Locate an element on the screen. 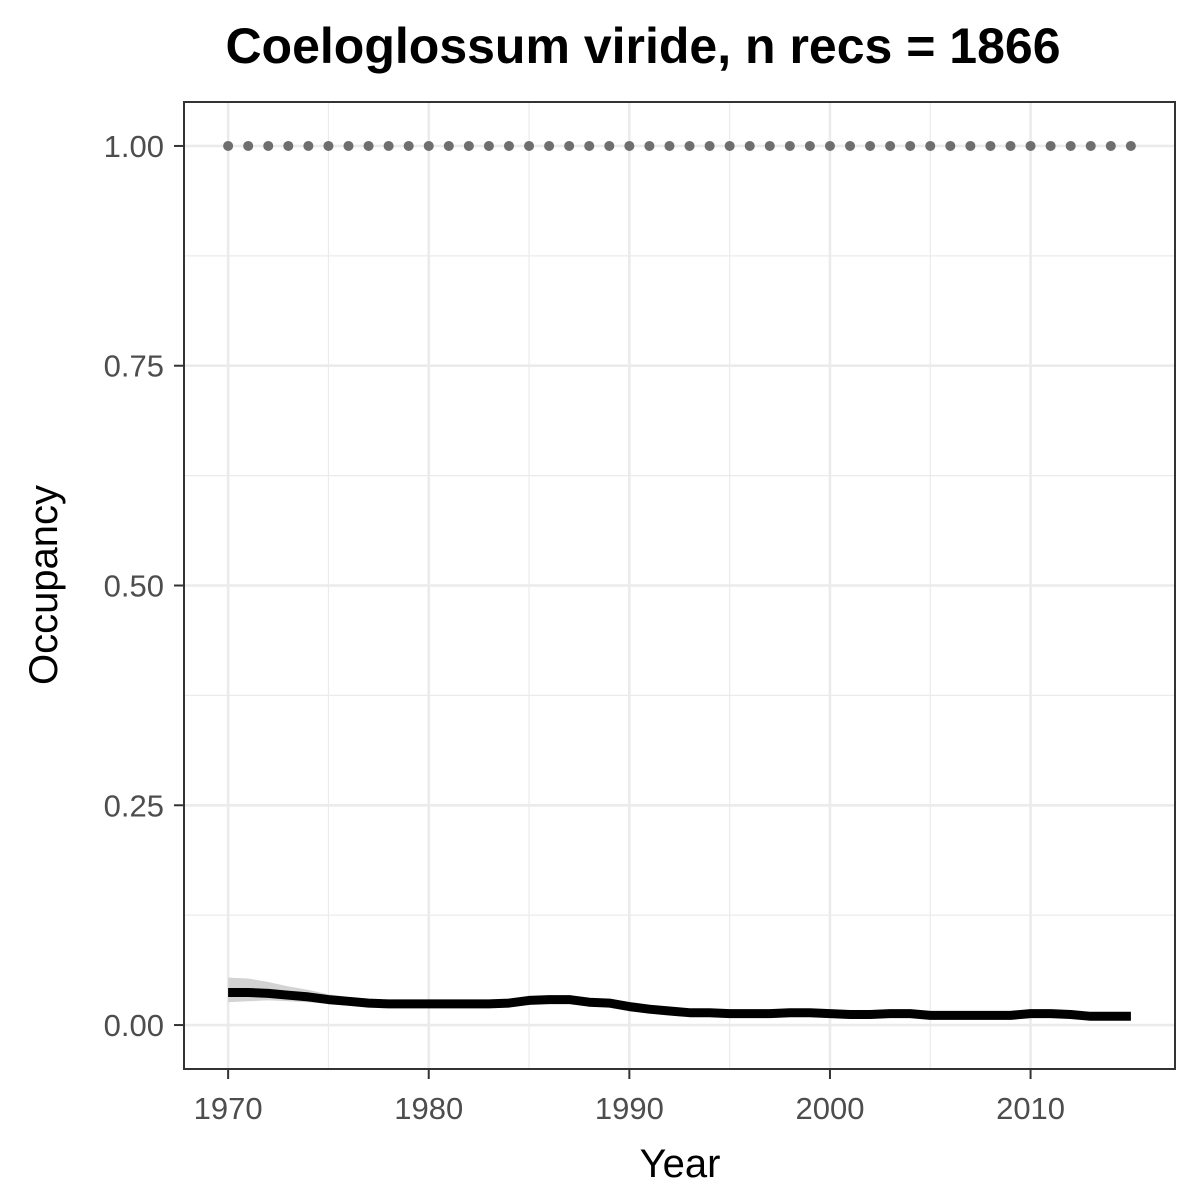 This screenshot has width=1200, height=1200. x-tick-label: 2010 is located at coordinates (1030, 1108).